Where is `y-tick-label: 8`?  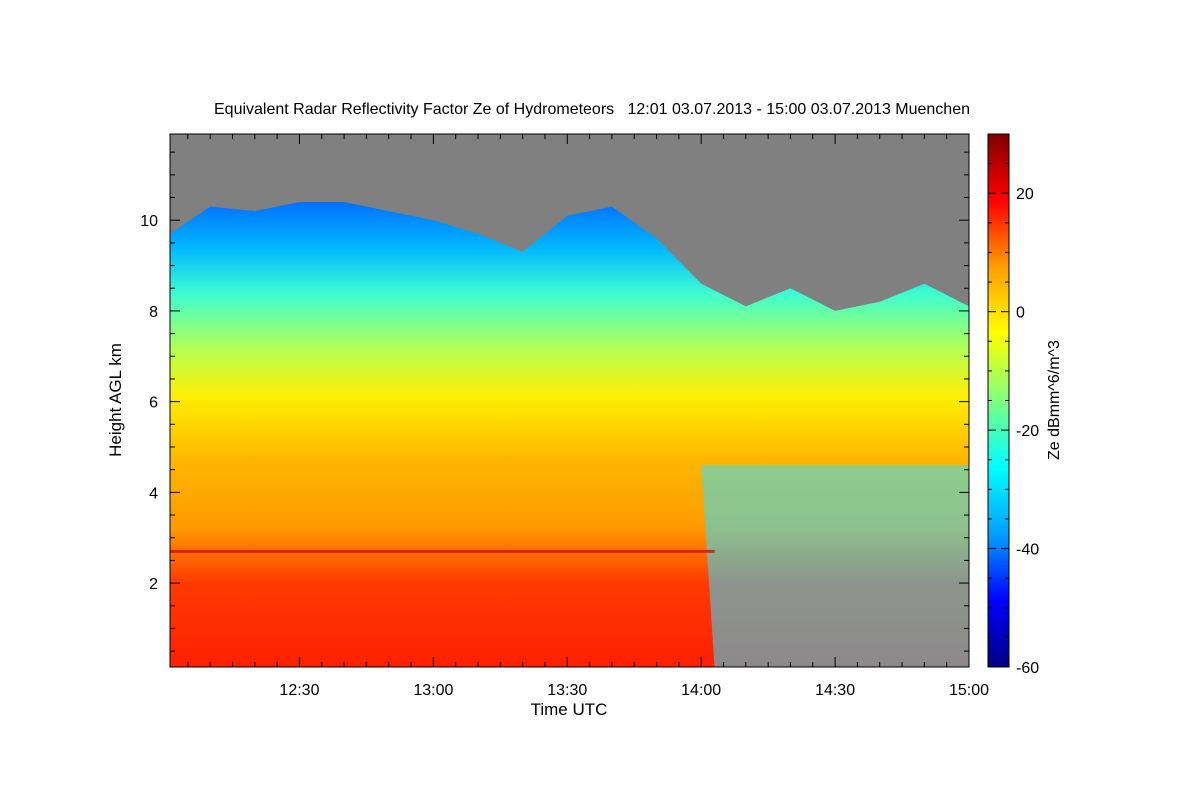
y-tick-label: 8 is located at coordinates (153, 312).